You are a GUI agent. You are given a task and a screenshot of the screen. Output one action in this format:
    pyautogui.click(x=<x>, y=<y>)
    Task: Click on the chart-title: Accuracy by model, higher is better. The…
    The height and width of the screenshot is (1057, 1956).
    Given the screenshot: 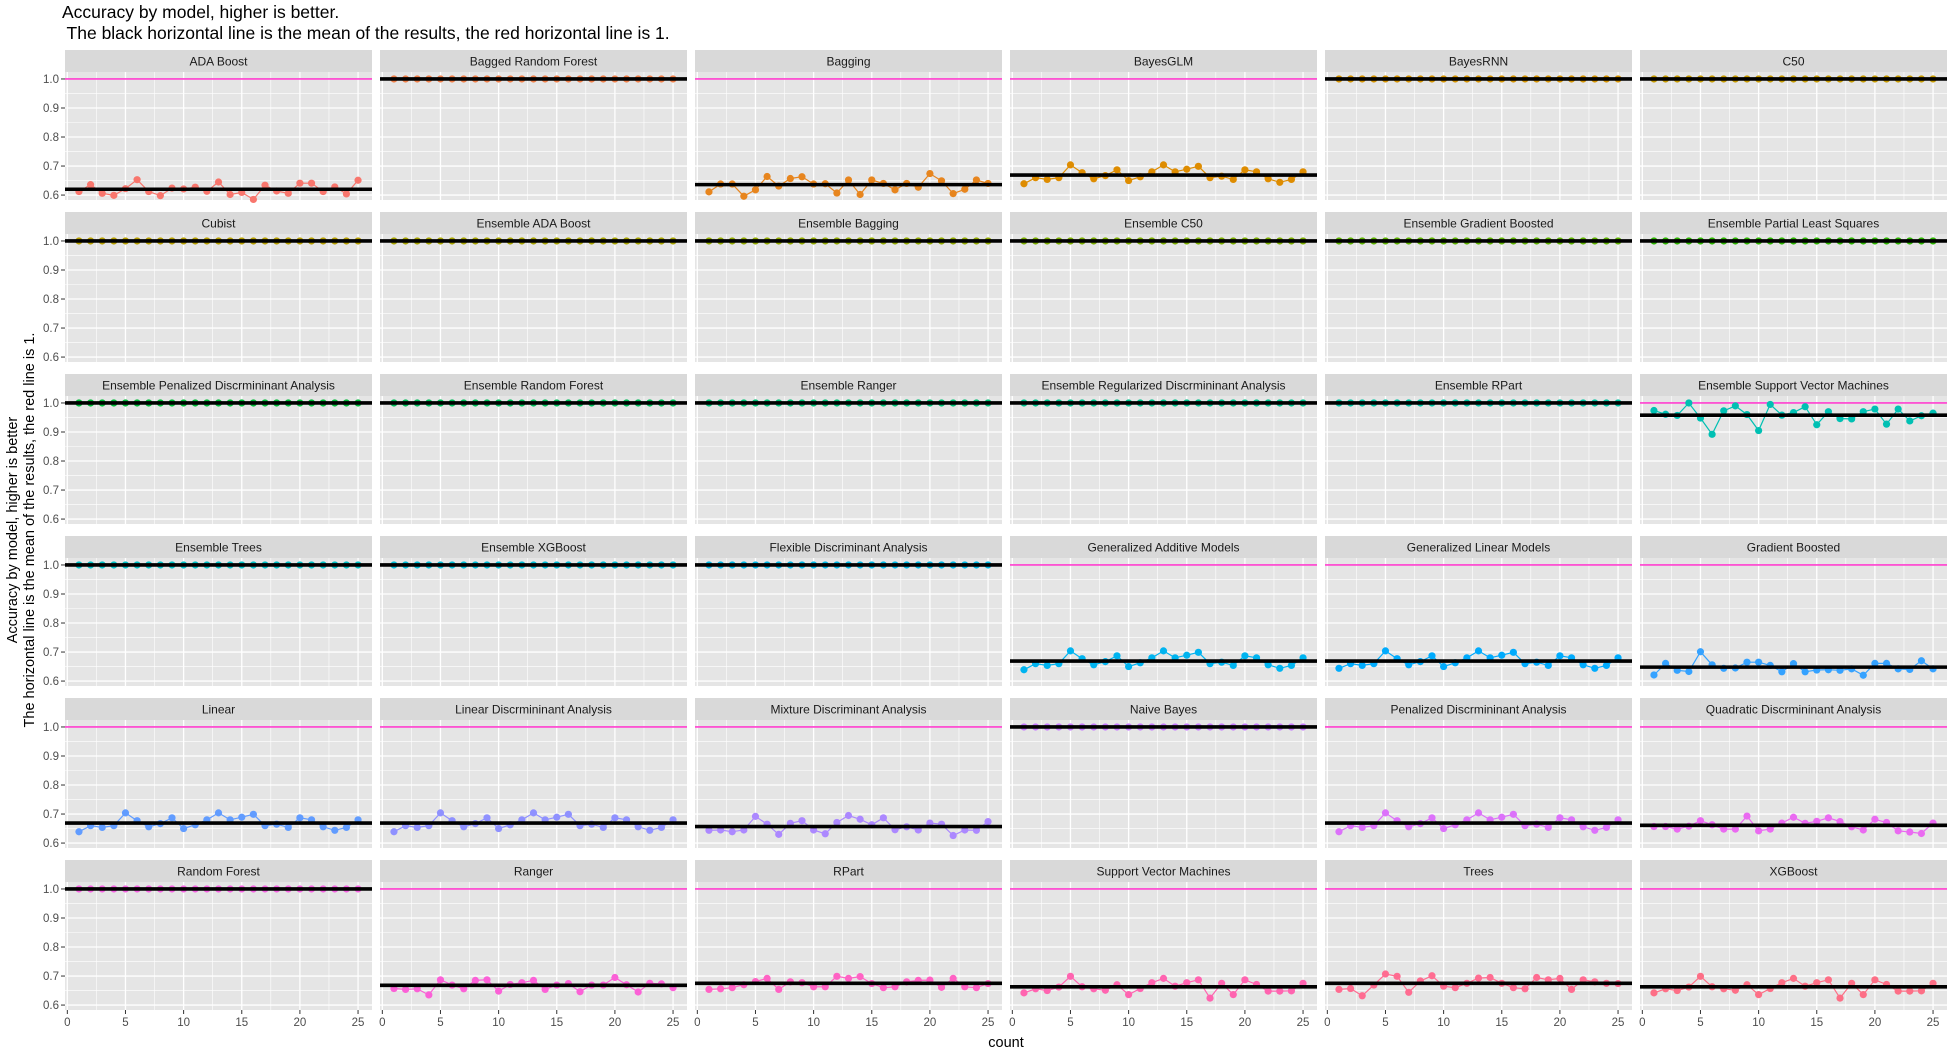 What is the action you would take?
    pyautogui.click(x=366, y=23)
    